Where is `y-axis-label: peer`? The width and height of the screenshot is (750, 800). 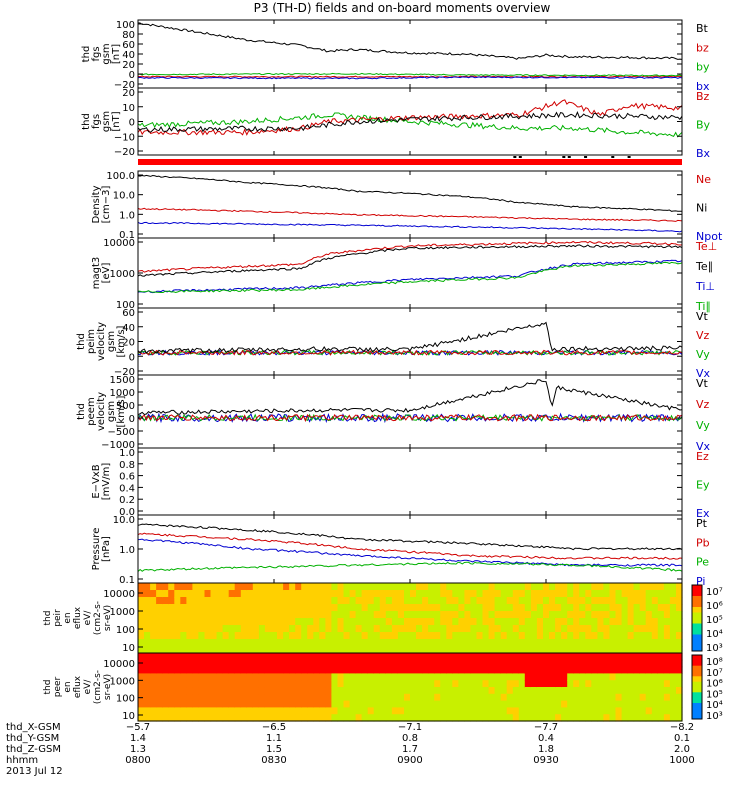 y-axis-label: peer is located at coordinates (58, 686).